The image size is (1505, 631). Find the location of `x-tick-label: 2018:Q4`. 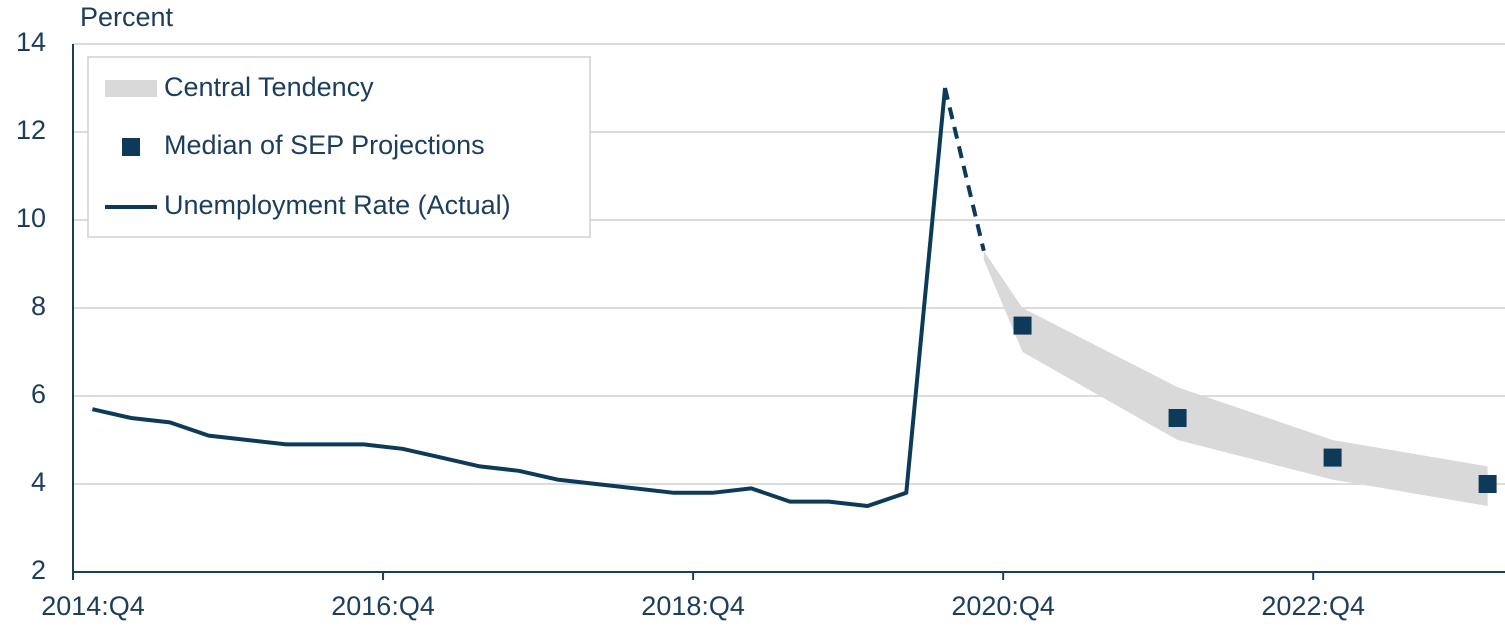

x-tick-label: 2018:Q4 is located at coordinates (693, 606).